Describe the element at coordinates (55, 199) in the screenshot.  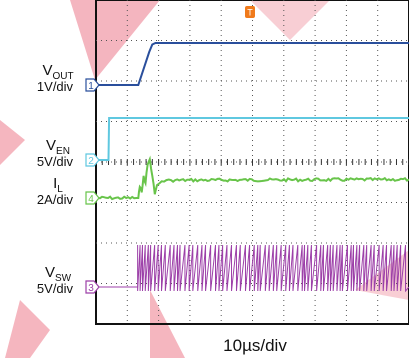
I see `channel-scale-il: 2A/div` at that location.